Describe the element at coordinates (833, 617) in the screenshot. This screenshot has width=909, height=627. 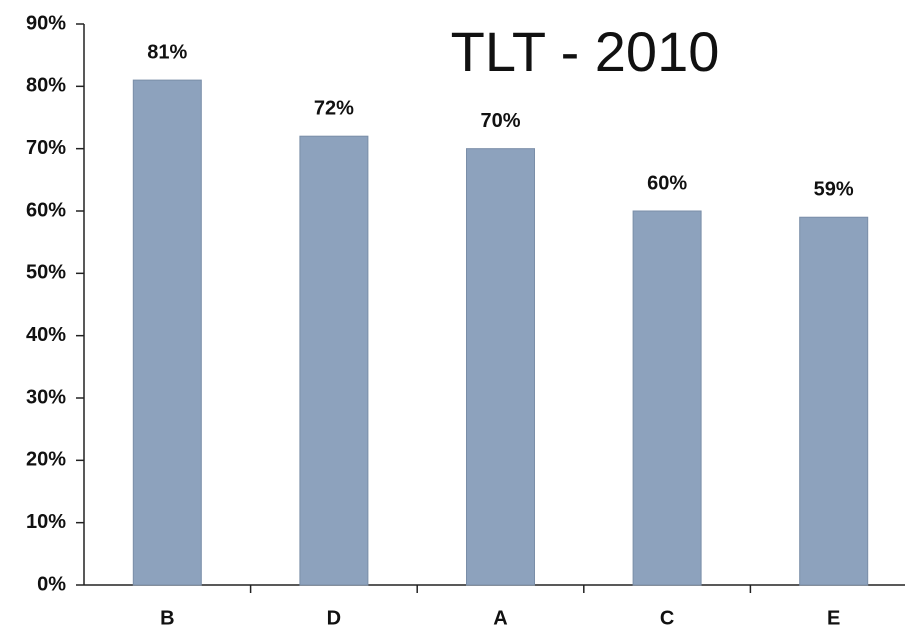
I see `x-tick-label: E` at that location.